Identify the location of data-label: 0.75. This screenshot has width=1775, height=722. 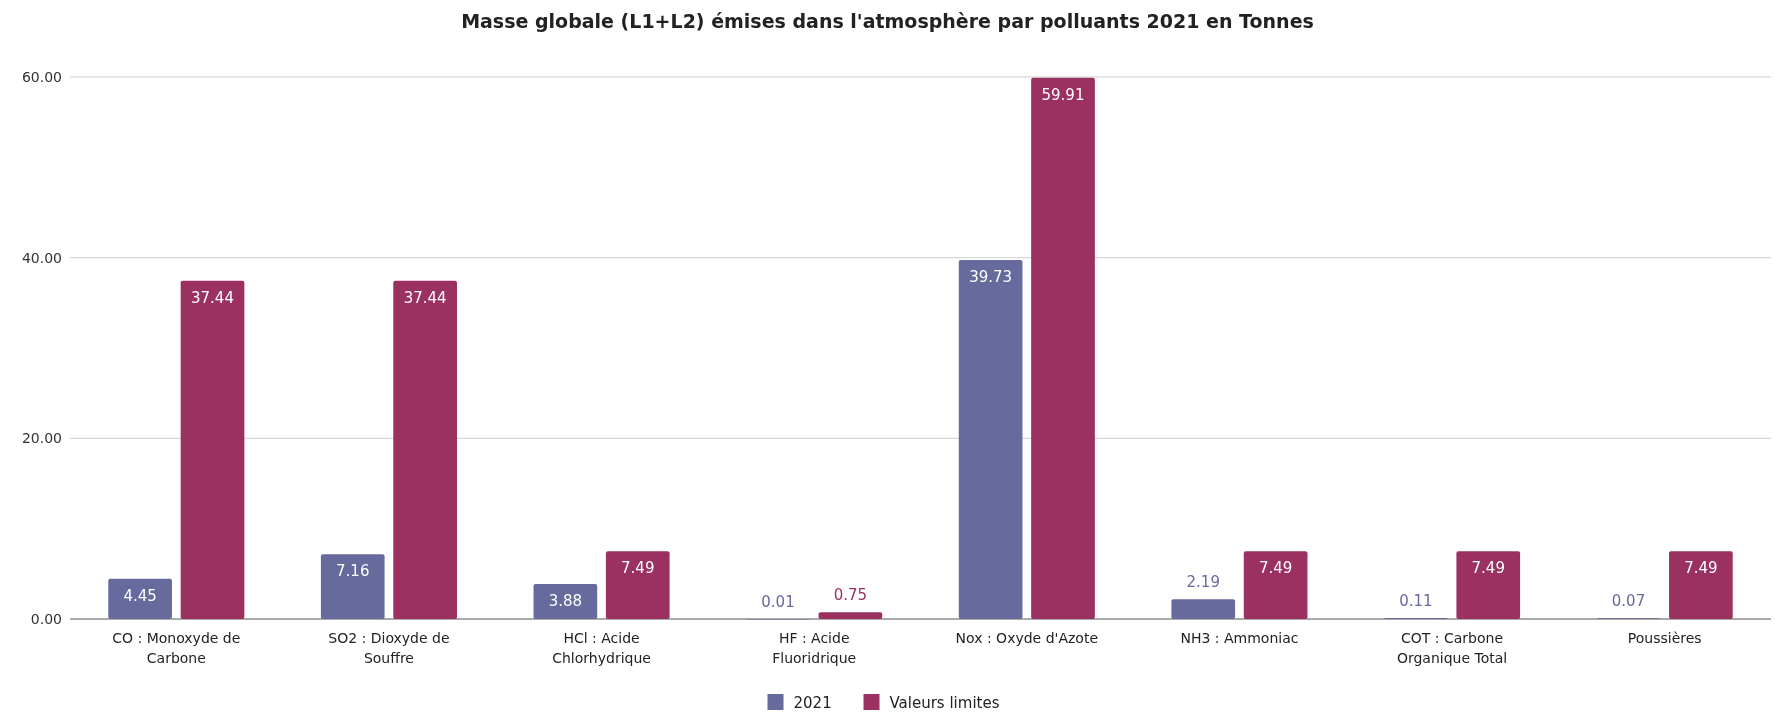
(850, 595).